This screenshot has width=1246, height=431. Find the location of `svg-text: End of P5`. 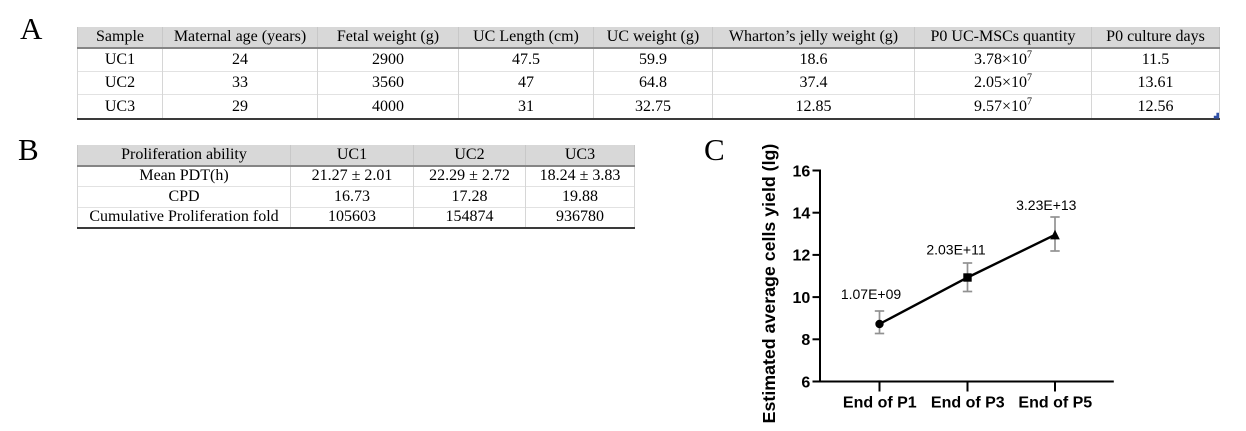

svg-text: End of P5 is located at coordinates (1055, 403).